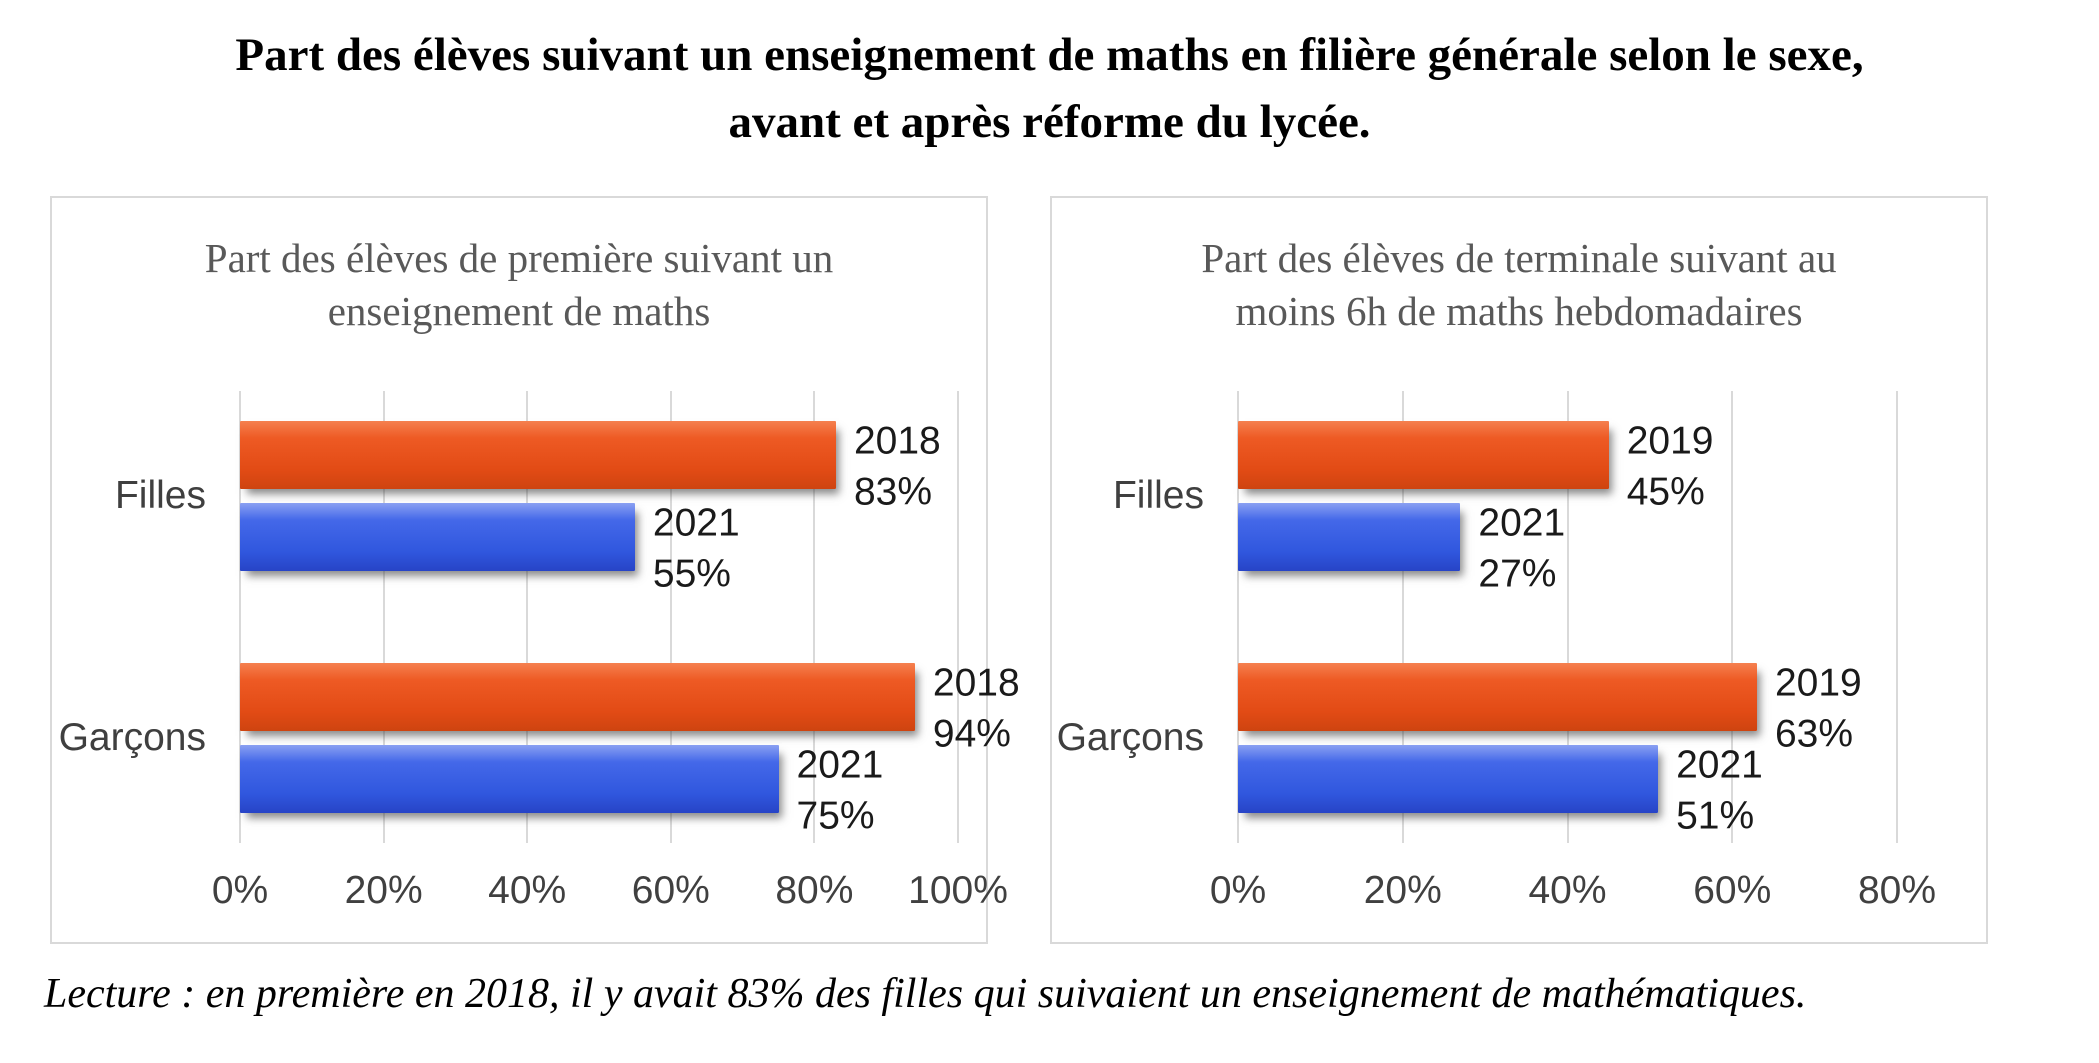  What do you see at coordinates (1423, 455) in the screenshot?
I see `bar-filles-2019` at bounding box center [1423, 455].